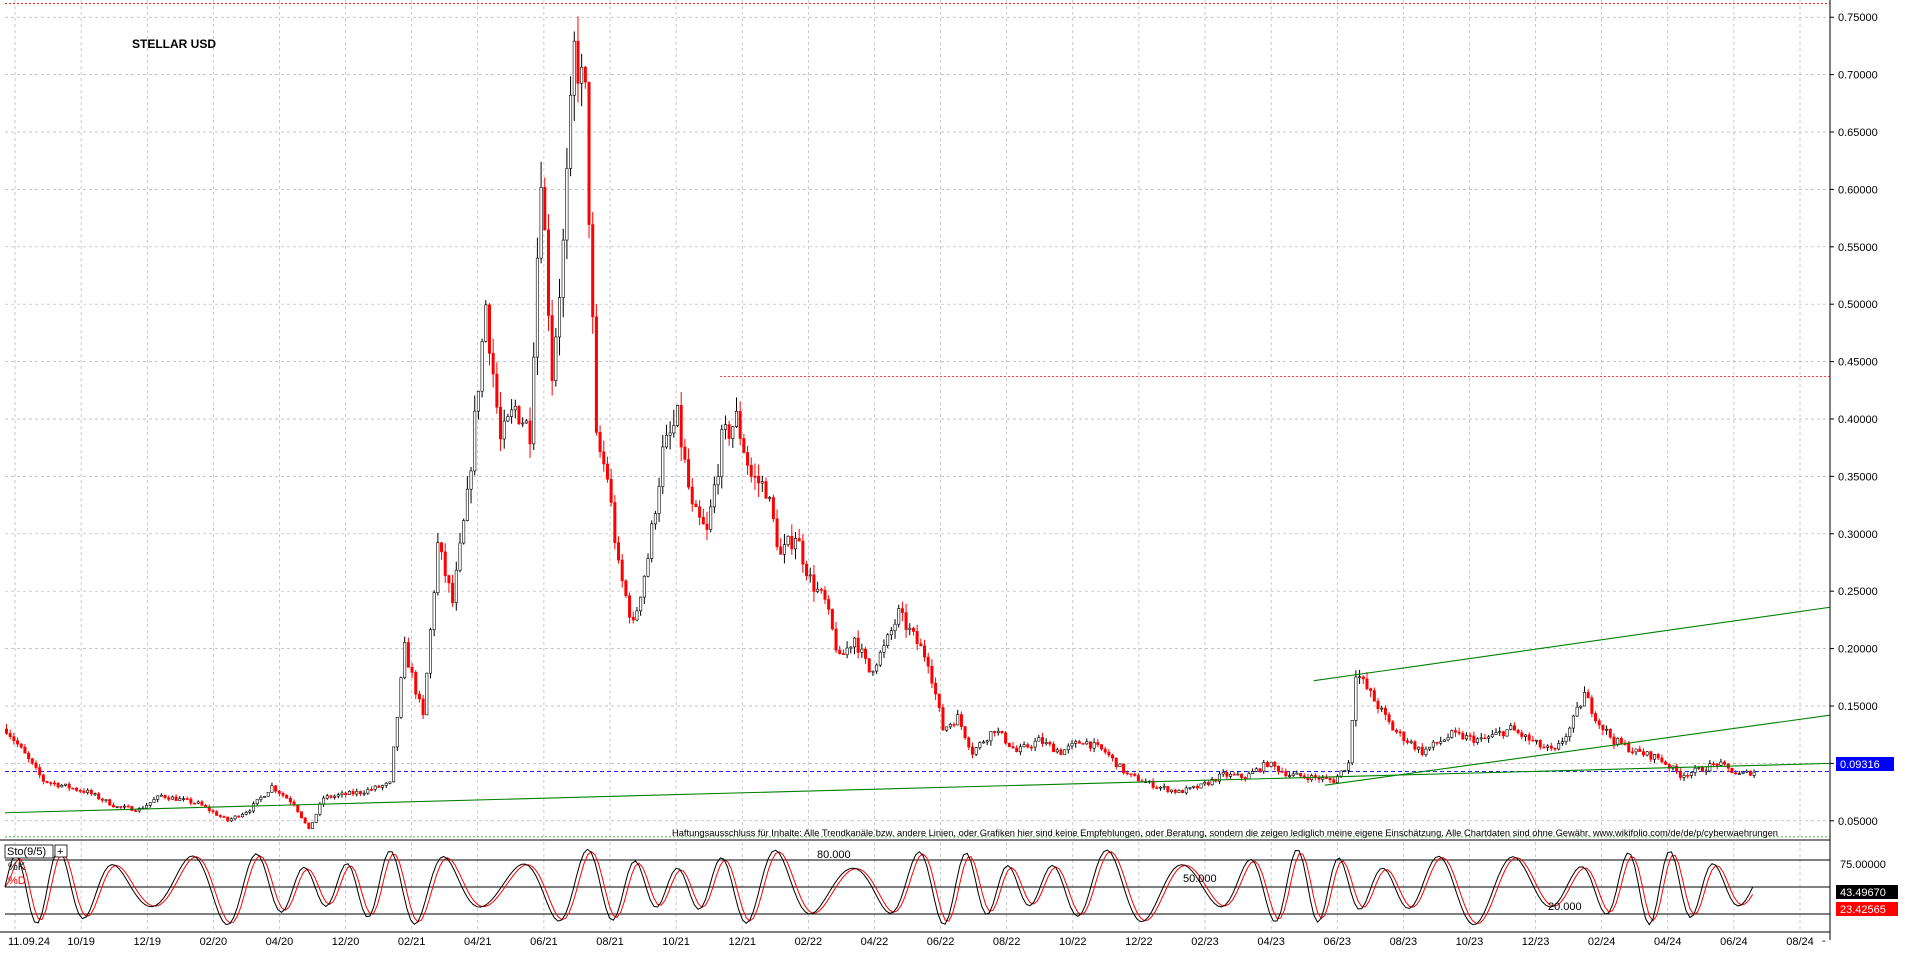  I want to click on x-tick-label: 04/22, so click(875, 942).